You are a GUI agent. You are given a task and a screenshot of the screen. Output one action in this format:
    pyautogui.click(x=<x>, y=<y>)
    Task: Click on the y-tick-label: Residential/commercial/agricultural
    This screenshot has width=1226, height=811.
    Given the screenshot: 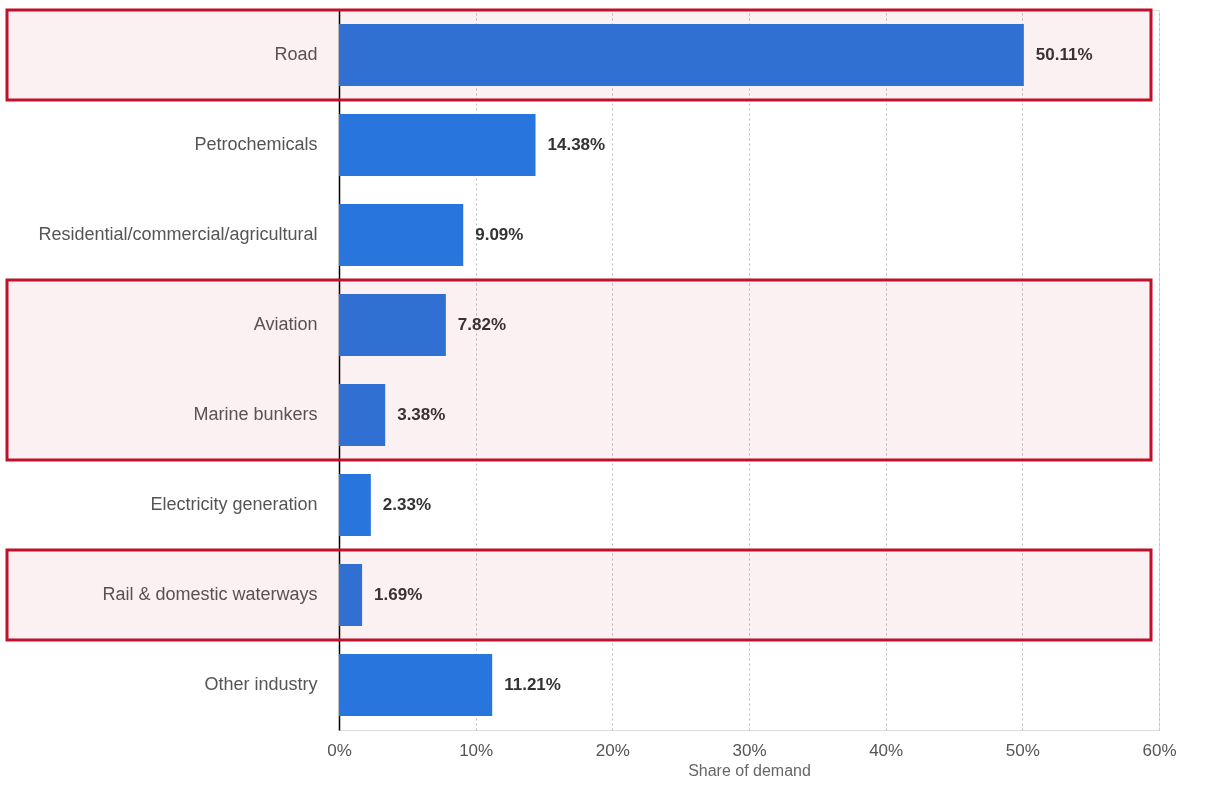 What is the action you would take?
    pyautogui.click(x=178, y=234)
    